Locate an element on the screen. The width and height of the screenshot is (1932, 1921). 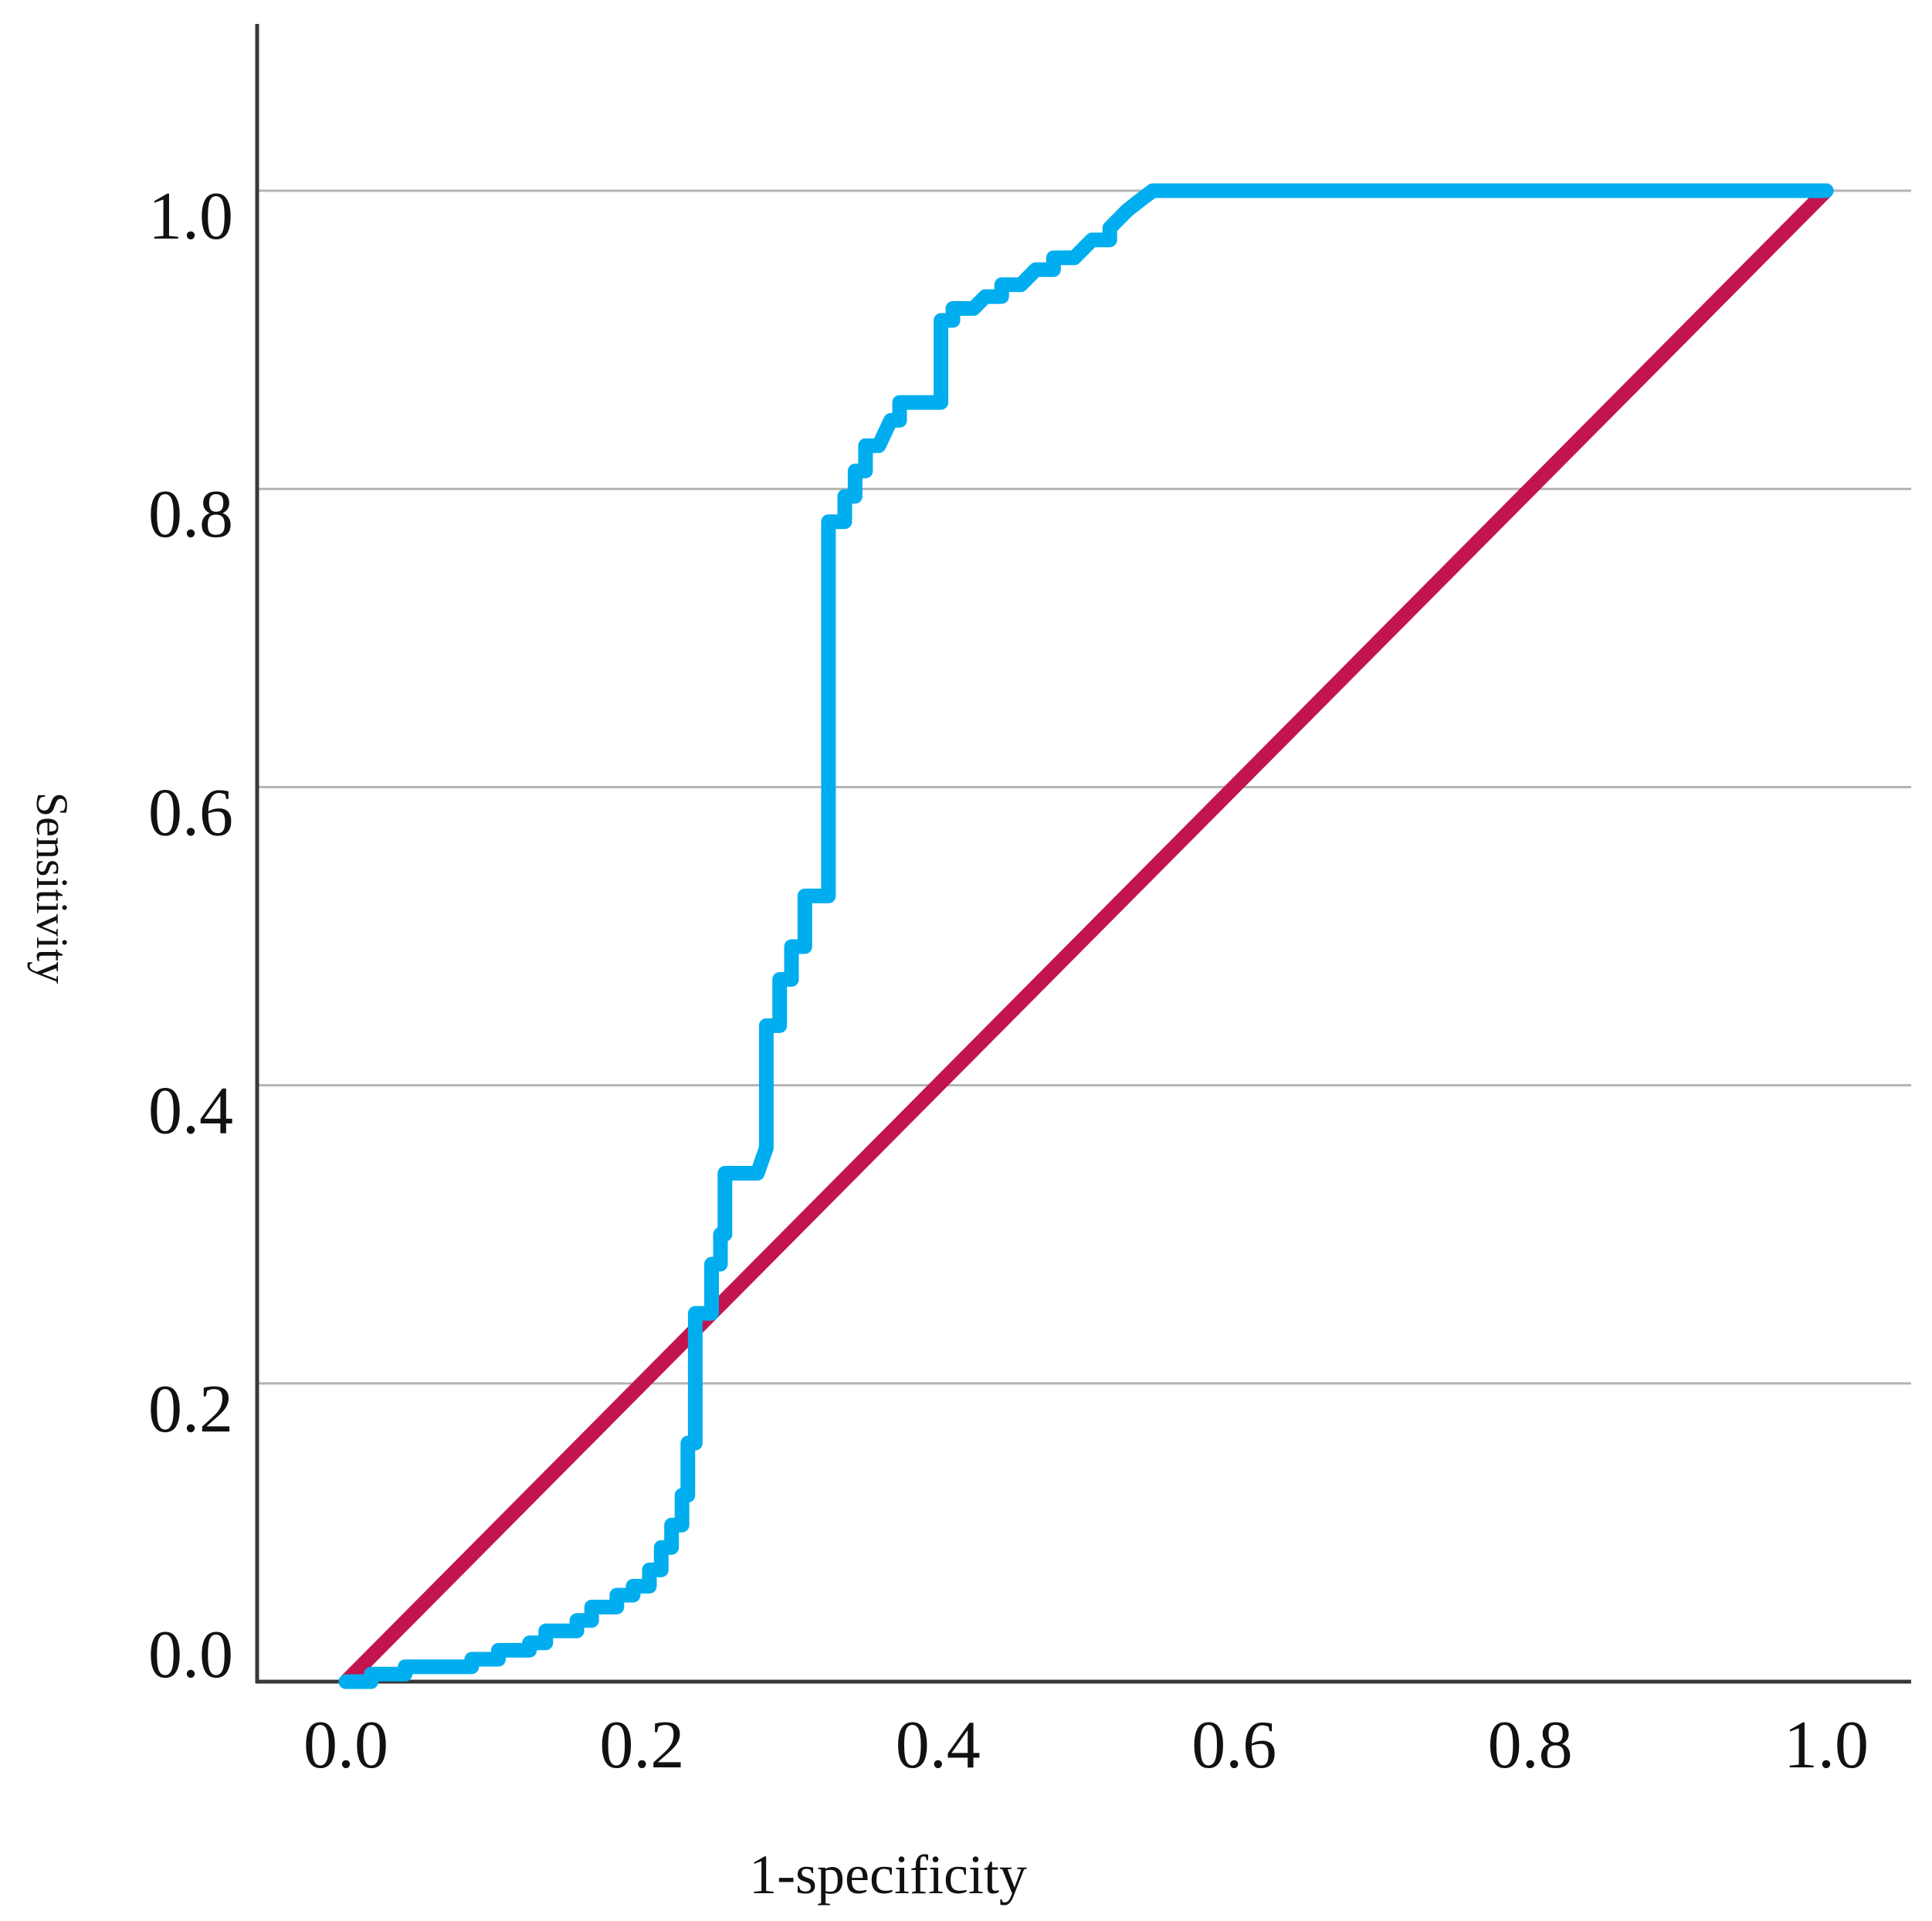
x-tick-label-1.0: 1.0 is located at coordinates (1826, 1746).